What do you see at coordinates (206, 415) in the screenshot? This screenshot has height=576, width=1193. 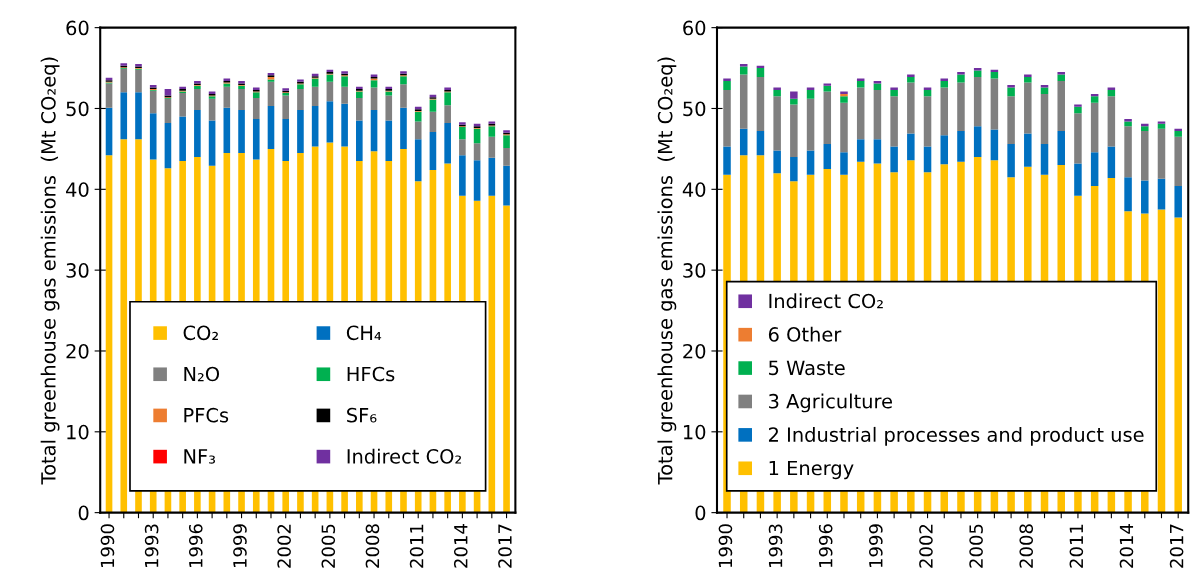 I see `legend-label: PFCs` at bounding box center [206, 415].